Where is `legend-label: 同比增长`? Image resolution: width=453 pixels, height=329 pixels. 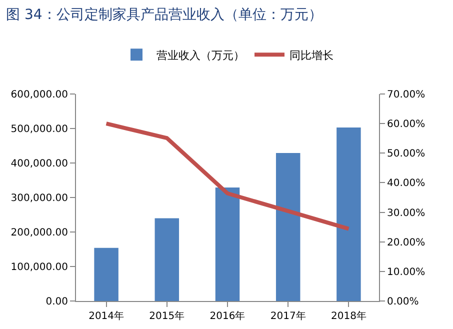 legend-label: 同比增长 is located at coordinates (312, 55).